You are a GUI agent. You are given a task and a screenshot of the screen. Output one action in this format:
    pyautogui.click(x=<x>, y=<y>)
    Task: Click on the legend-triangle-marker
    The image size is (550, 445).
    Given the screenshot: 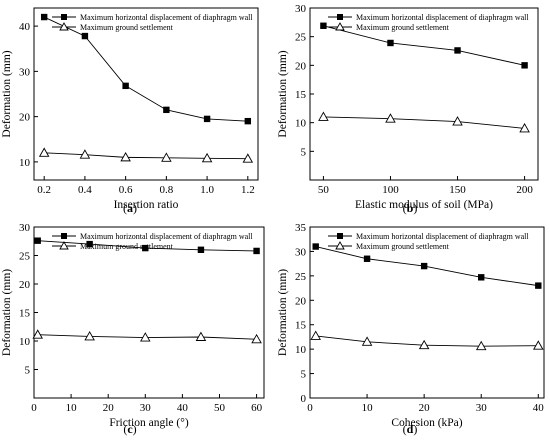 What is the action you would take?
    pyautogui.click(x=64, y=26)
    